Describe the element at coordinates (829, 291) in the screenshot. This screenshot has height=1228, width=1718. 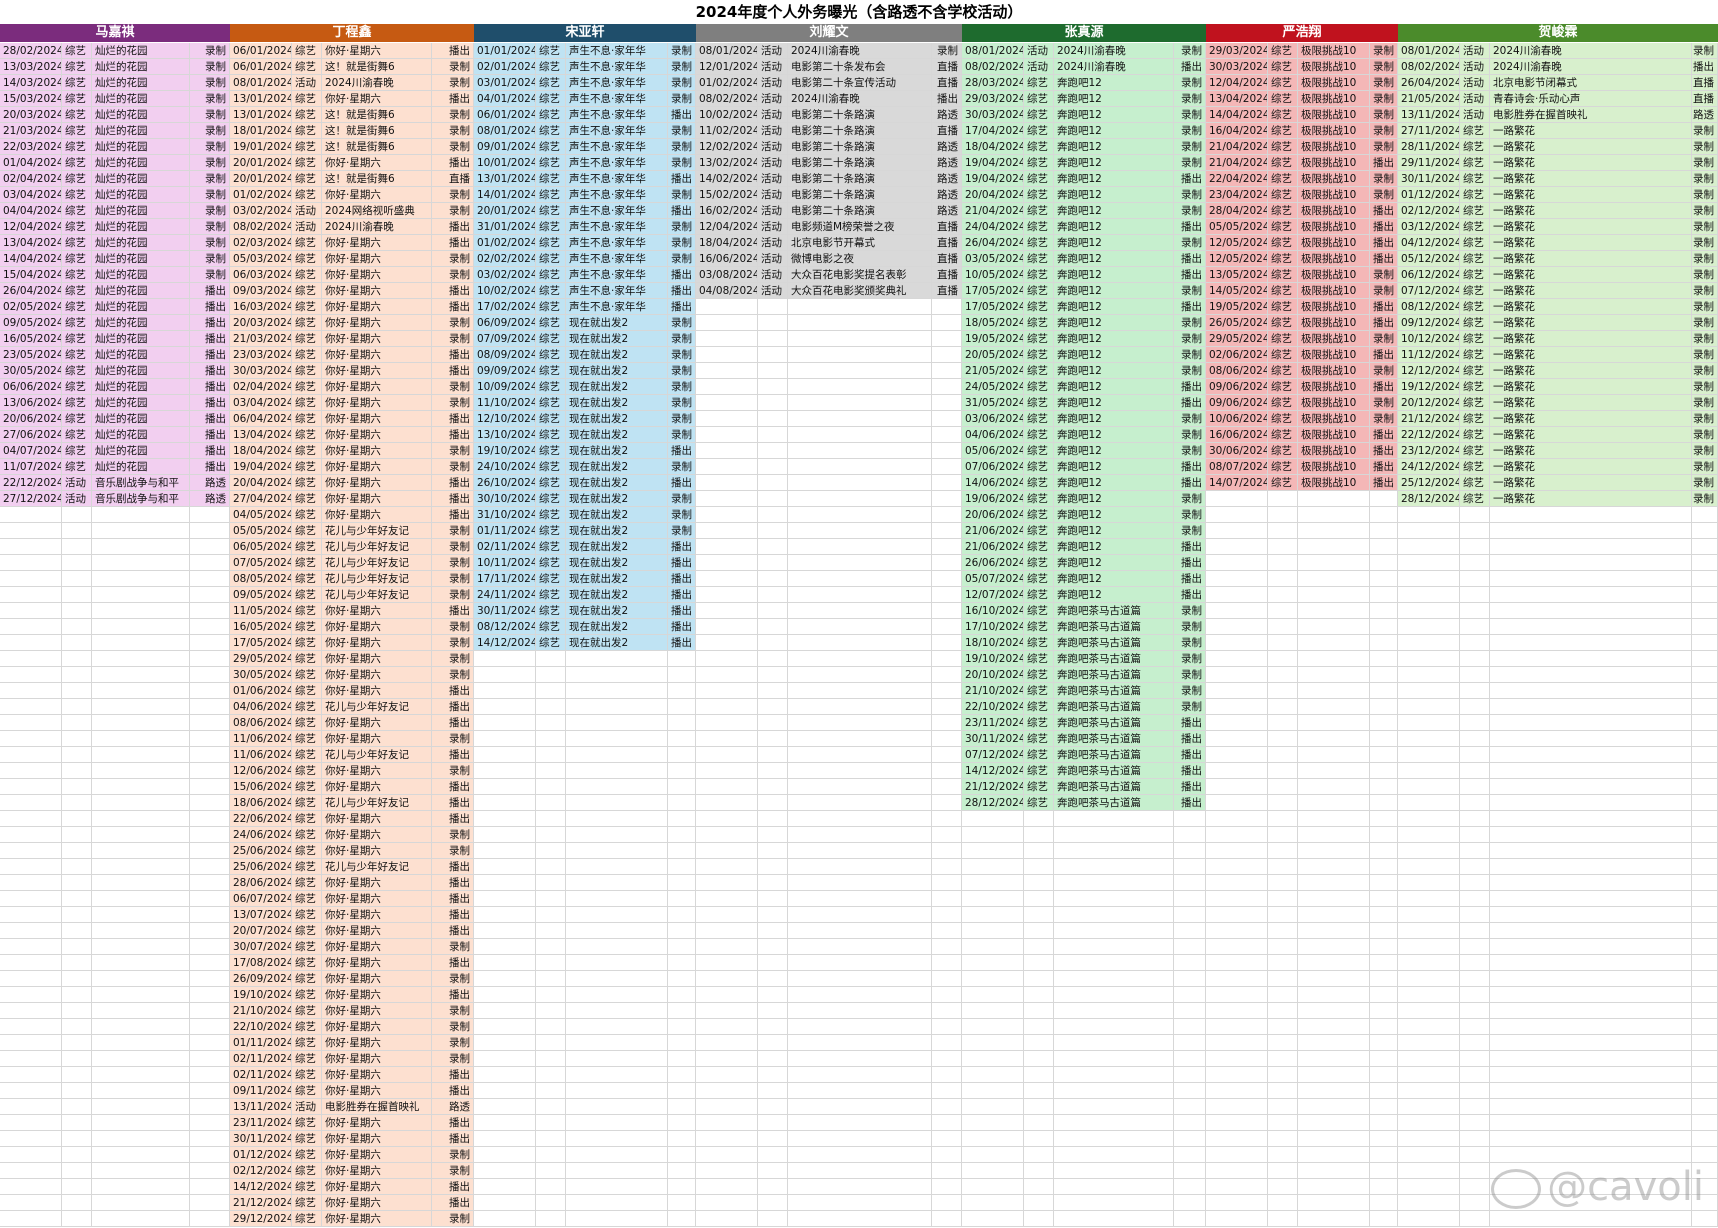
I see `table-row: 04/08/2024 活动 大众百花电影奖颁奖典礼 直播` at that location.